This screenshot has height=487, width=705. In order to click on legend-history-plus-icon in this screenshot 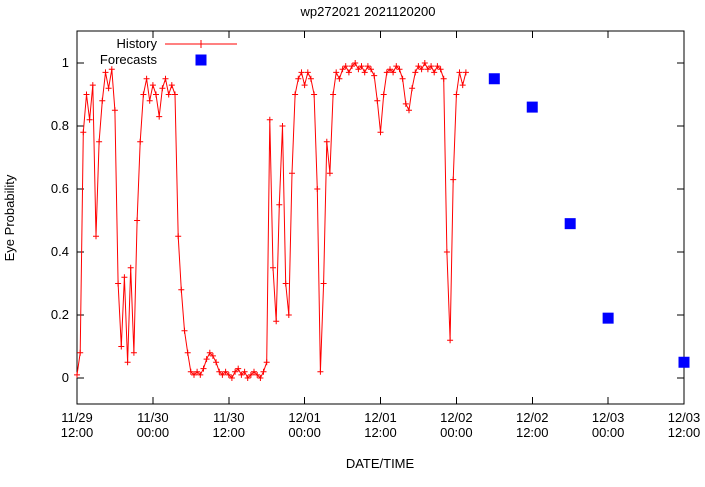, I will do `click(201, 44)`.